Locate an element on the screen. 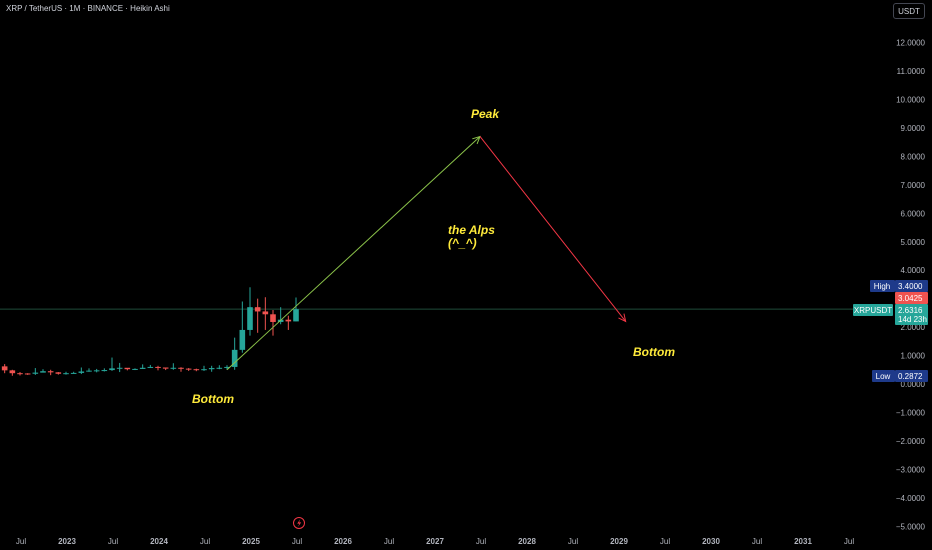 This screenshot has width=932, height=550. high-label-badge is located at coordinates (882, 286).